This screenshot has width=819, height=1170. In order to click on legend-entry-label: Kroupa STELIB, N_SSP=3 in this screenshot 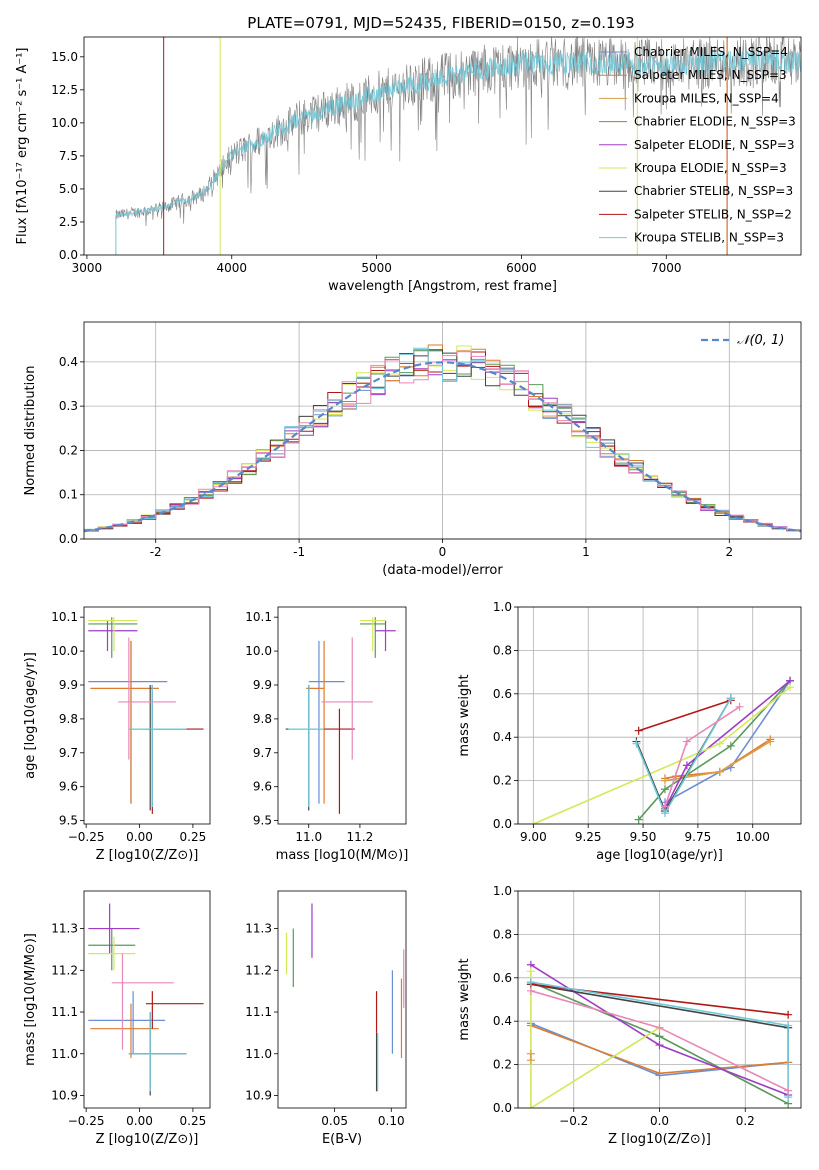, I will do `click(709, 238)`.